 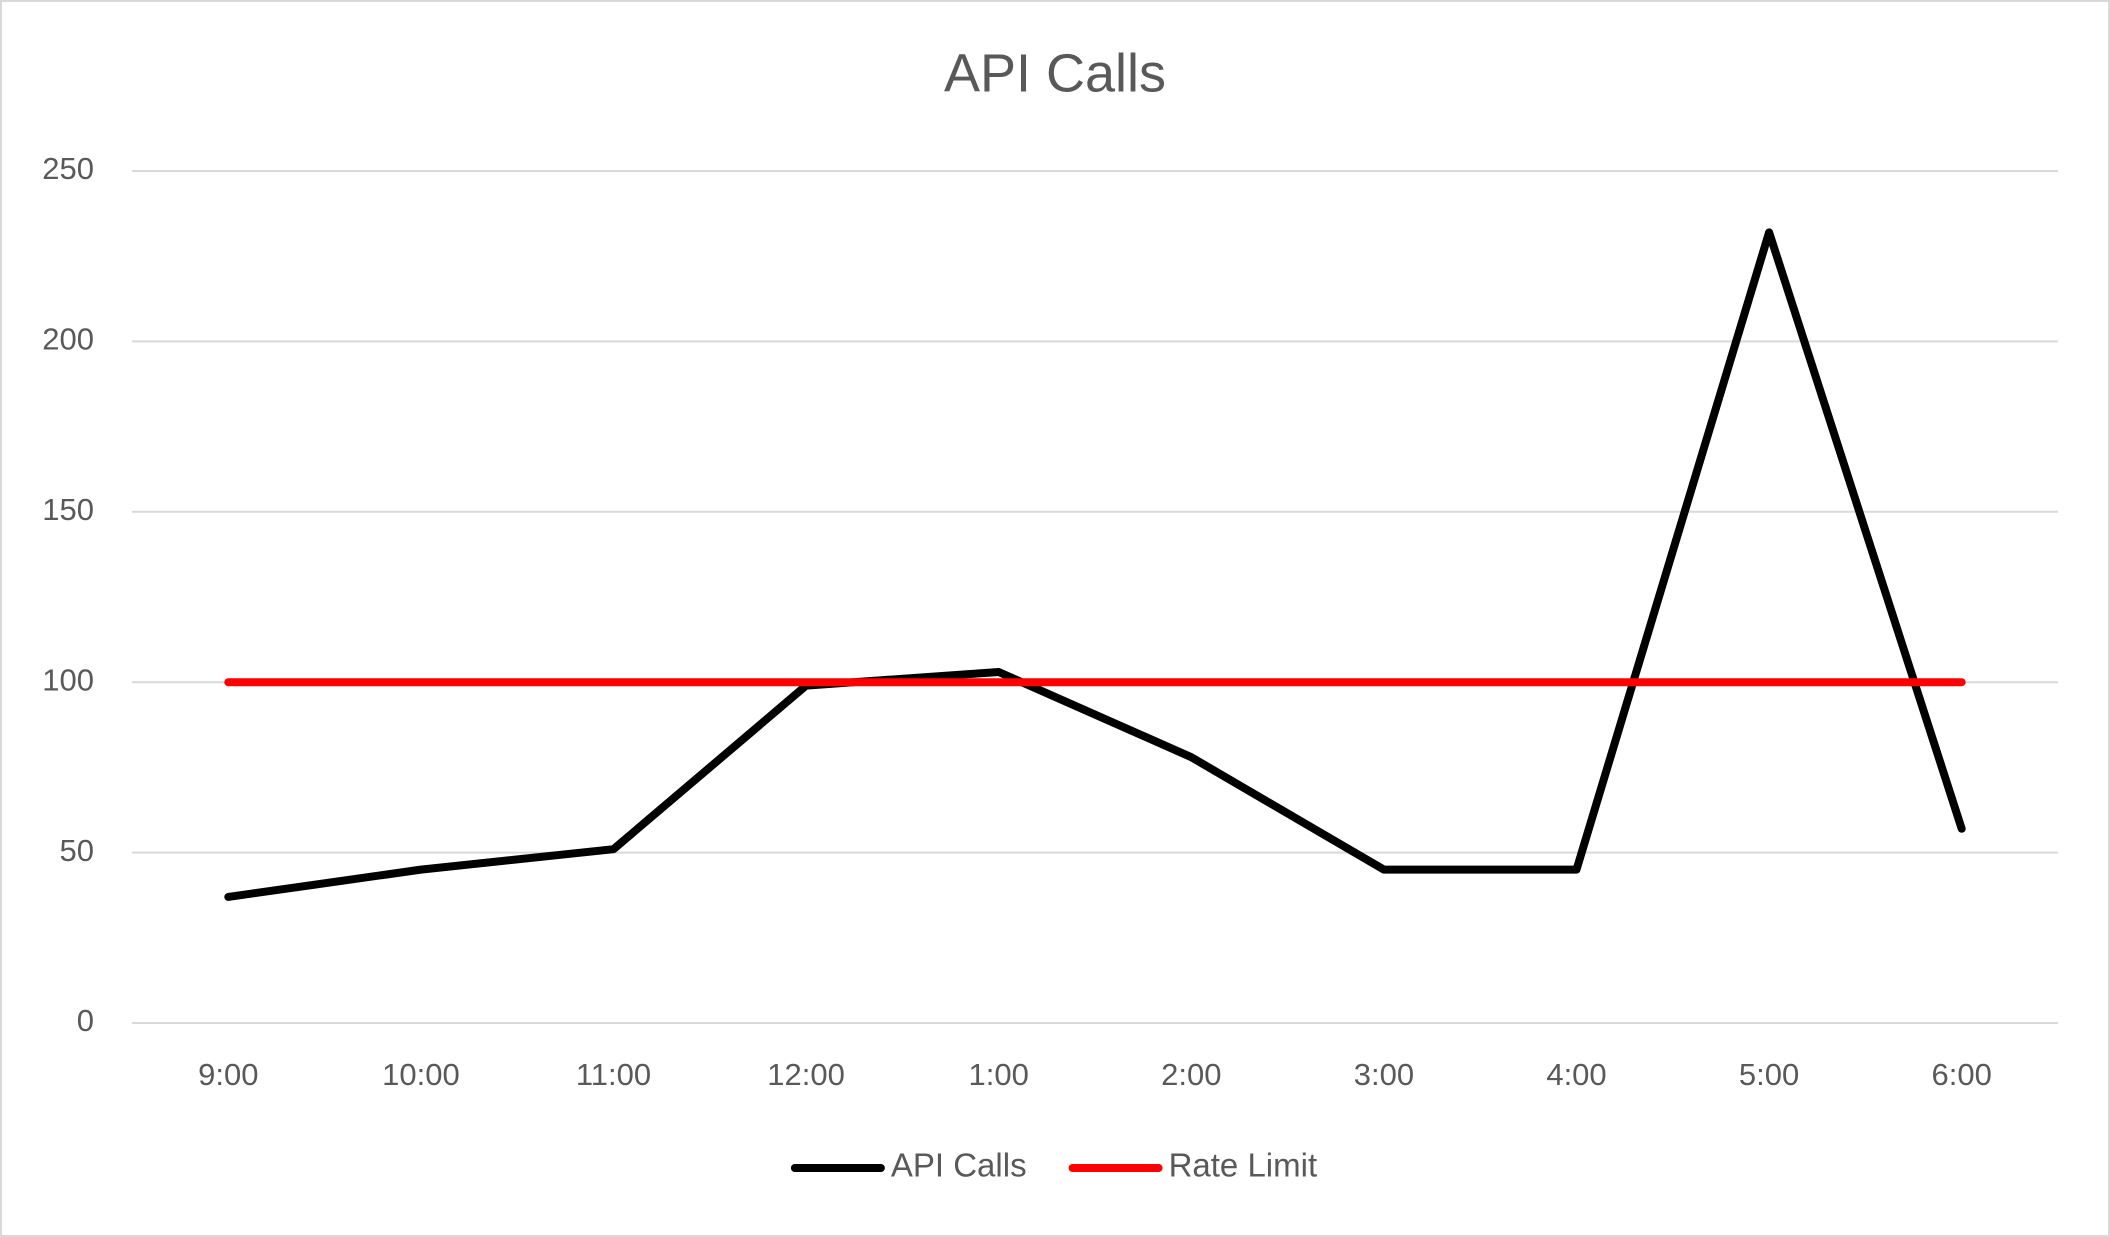 I want to click on x-tick-label: 11:00, so click(x=613, y=1074).